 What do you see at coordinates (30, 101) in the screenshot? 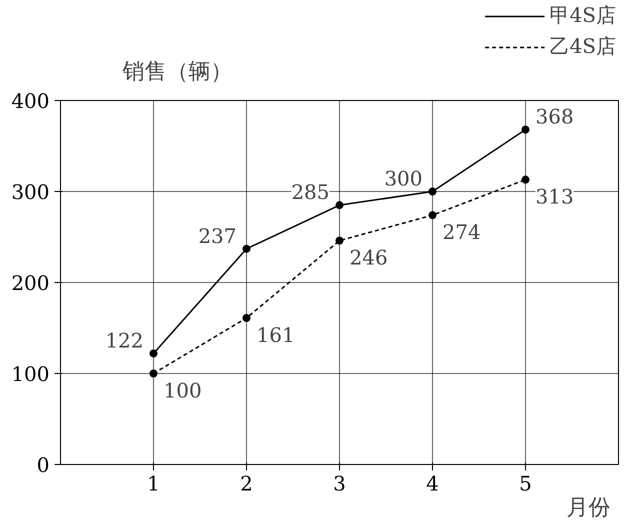
I see `y-tick-label: 400` at bounding box center [30, 101].